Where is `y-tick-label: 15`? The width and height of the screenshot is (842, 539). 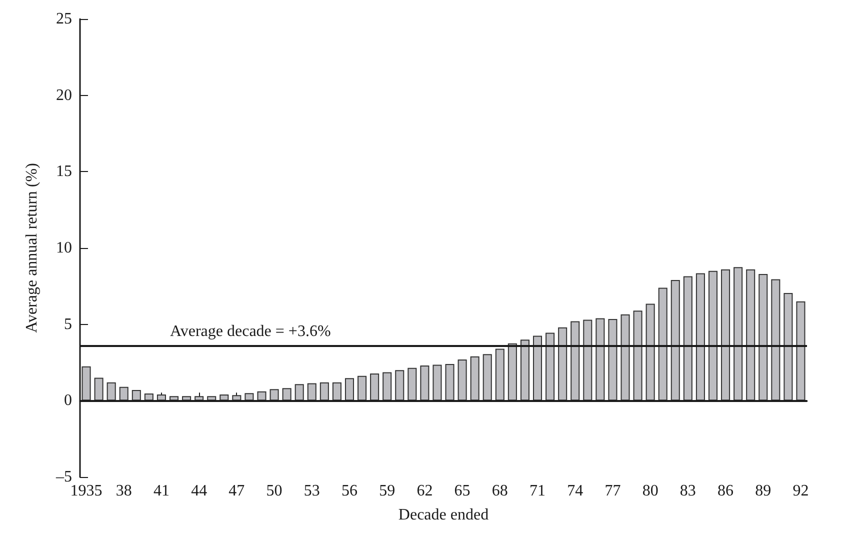
y-tick-label: 15 is located at coordinates (64, 171).